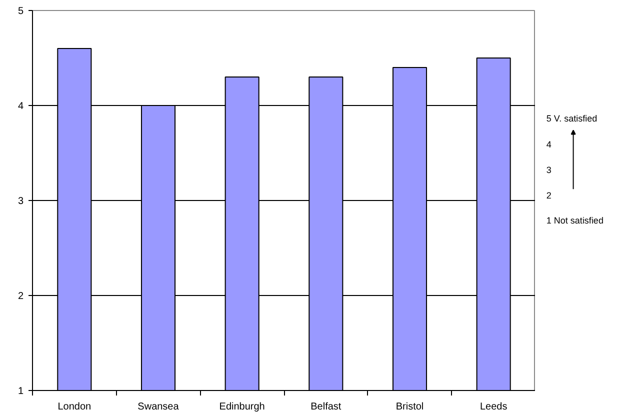  Describe the element at coordinates (494, 407) in the screenshot. I see `x-tick-label: Leeds` at that location.